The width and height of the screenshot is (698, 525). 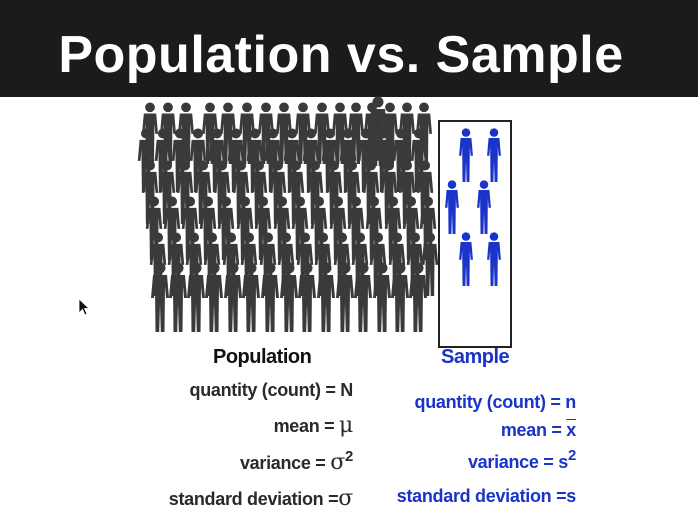 I want to click on sample-variance: variance = s2, so click(x=521, y=460).